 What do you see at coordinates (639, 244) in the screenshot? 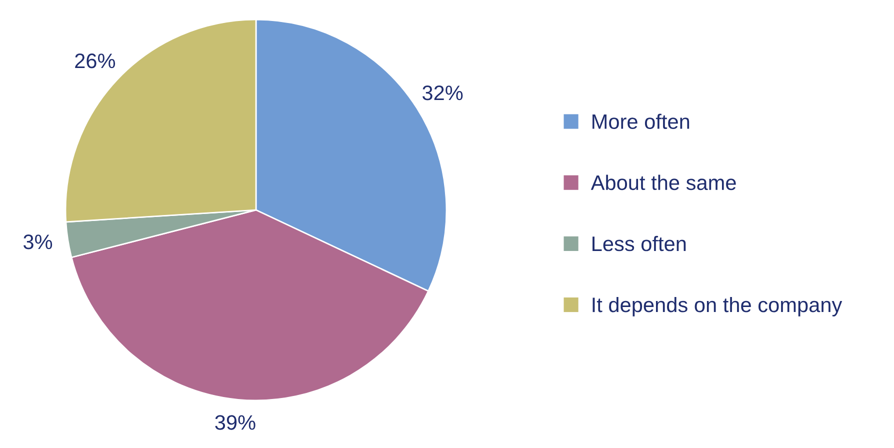
I see `legend-label: Less often` at bounding box center [639, 244].